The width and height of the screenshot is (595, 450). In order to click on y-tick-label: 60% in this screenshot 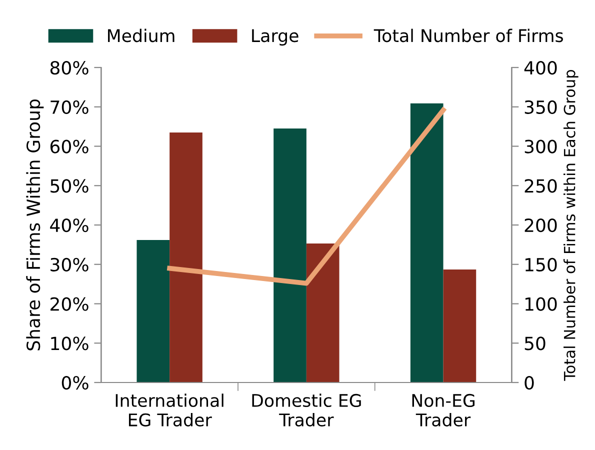, I will do `click(69, 147)`.